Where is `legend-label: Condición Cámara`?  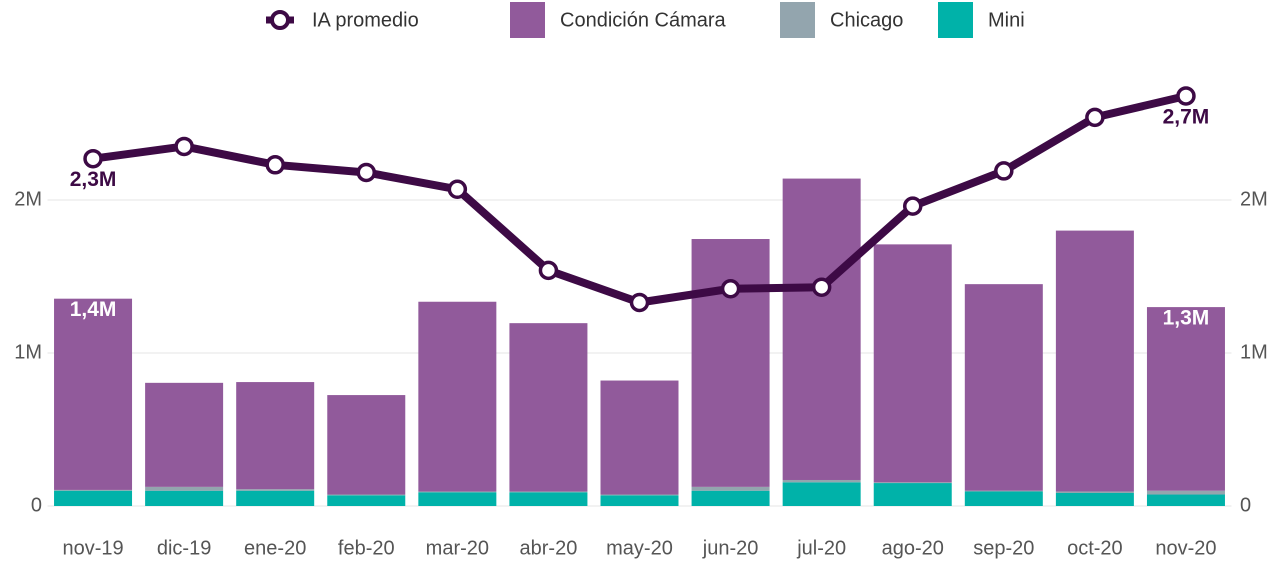
legend-label: Condición Cámara is located at coordinates (643, 20).